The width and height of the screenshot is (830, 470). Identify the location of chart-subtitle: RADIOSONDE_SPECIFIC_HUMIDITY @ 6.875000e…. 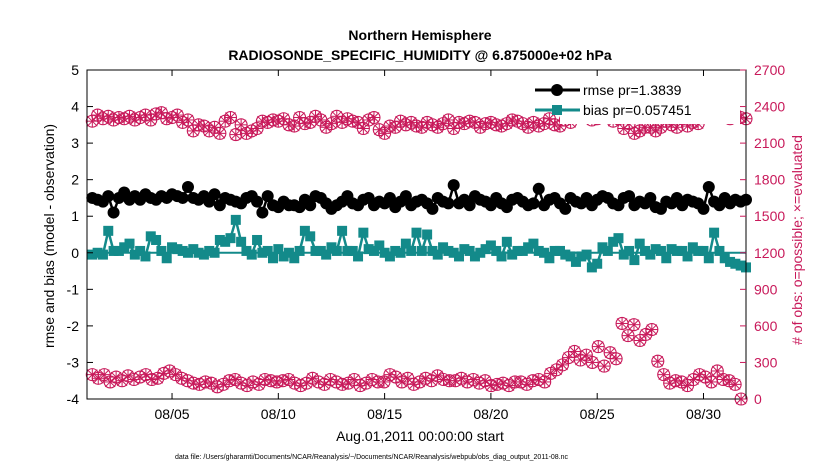
(420, 55).